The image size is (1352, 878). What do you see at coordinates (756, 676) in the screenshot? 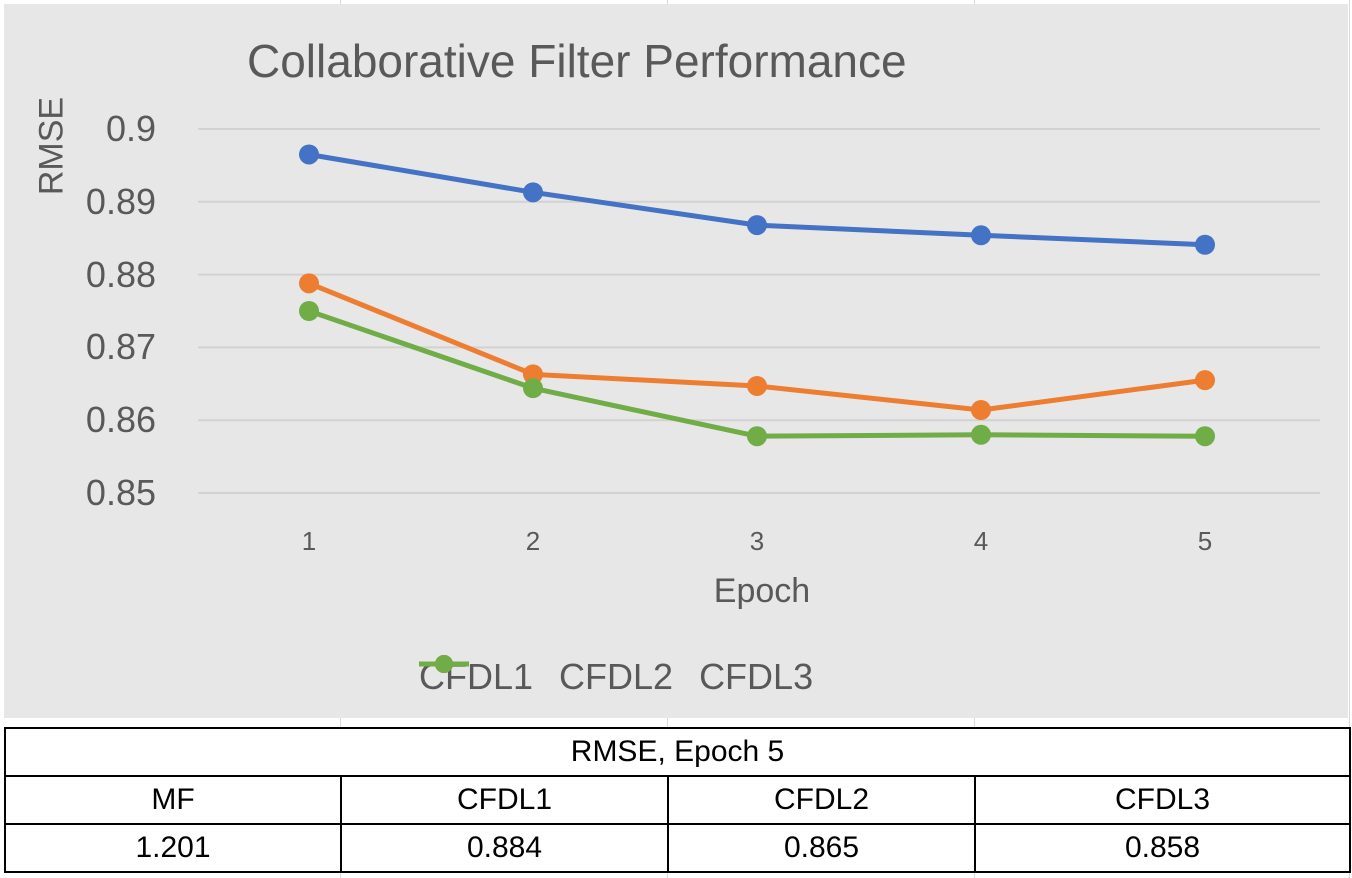
I see `legend-label: CFDL3` at bounding box center [756, 676].